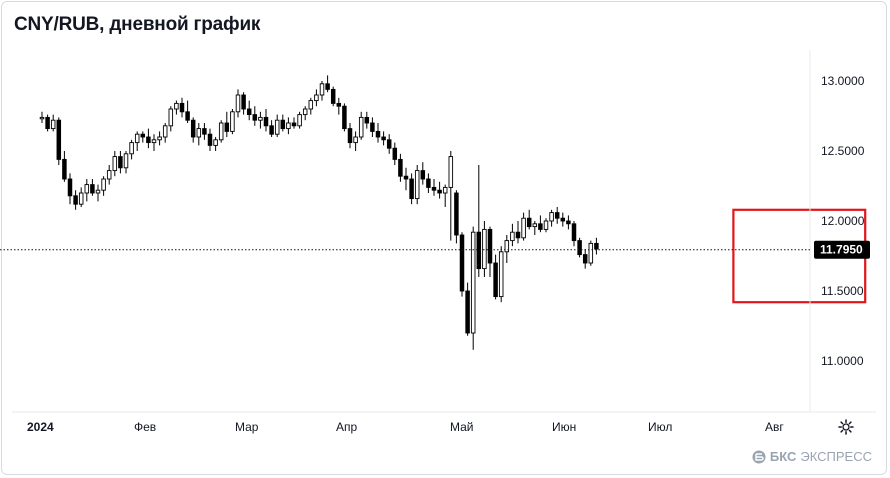  What do you see at coordinates (843, 221) in the screenshot?
I see `y-tick-label: 12.0000` at bounding box center [843, 221].